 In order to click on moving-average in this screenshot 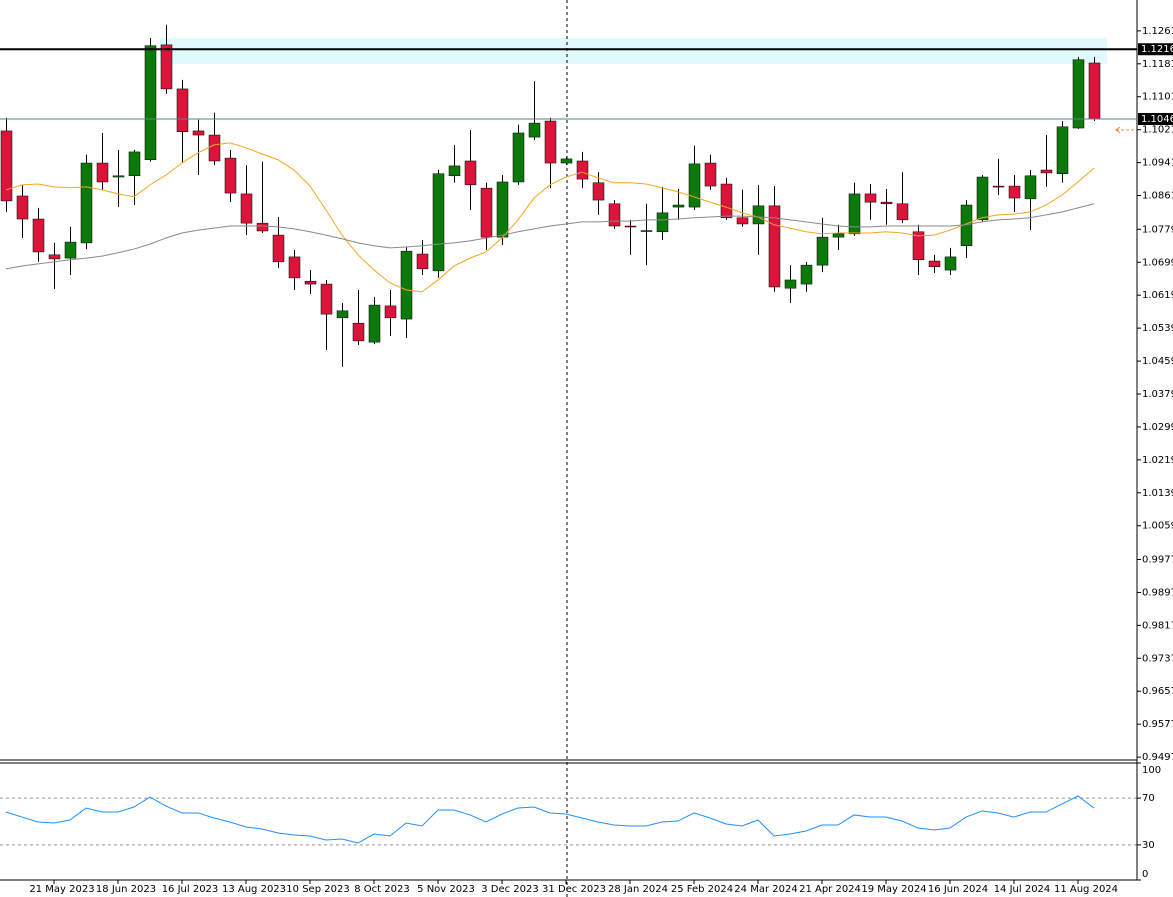, I will do `click(550, 236)`.